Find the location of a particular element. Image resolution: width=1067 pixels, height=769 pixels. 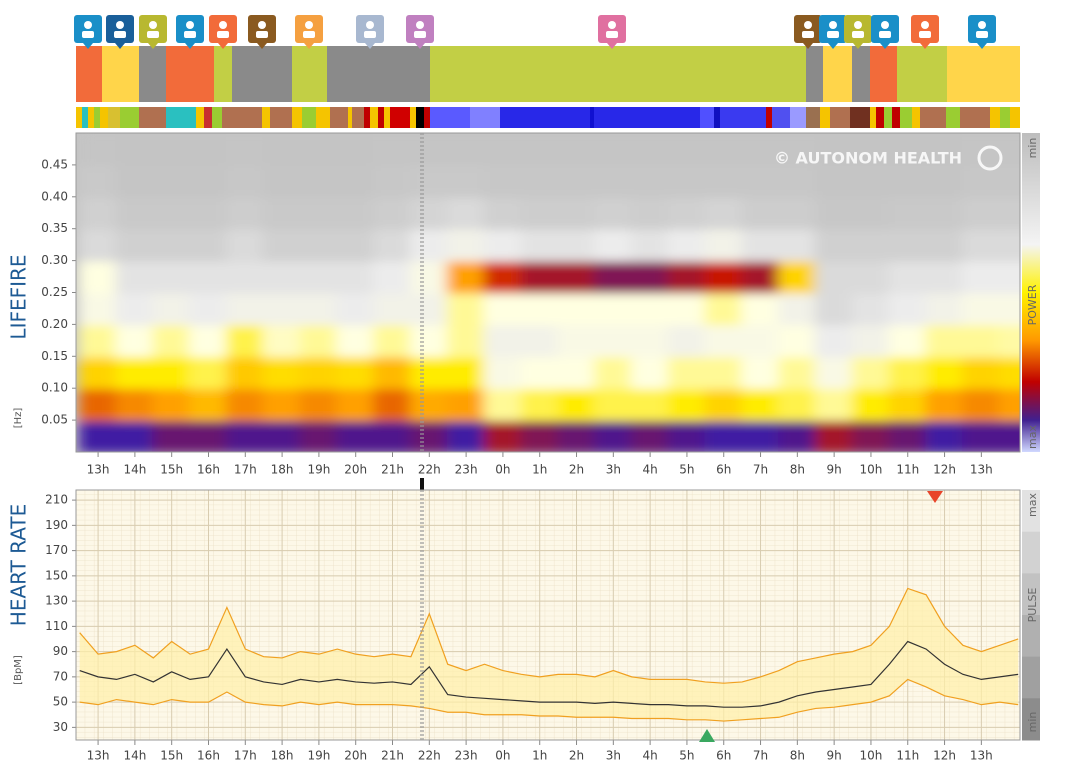

y-tick-label: 0.25 is located at coordinates (54, 292).